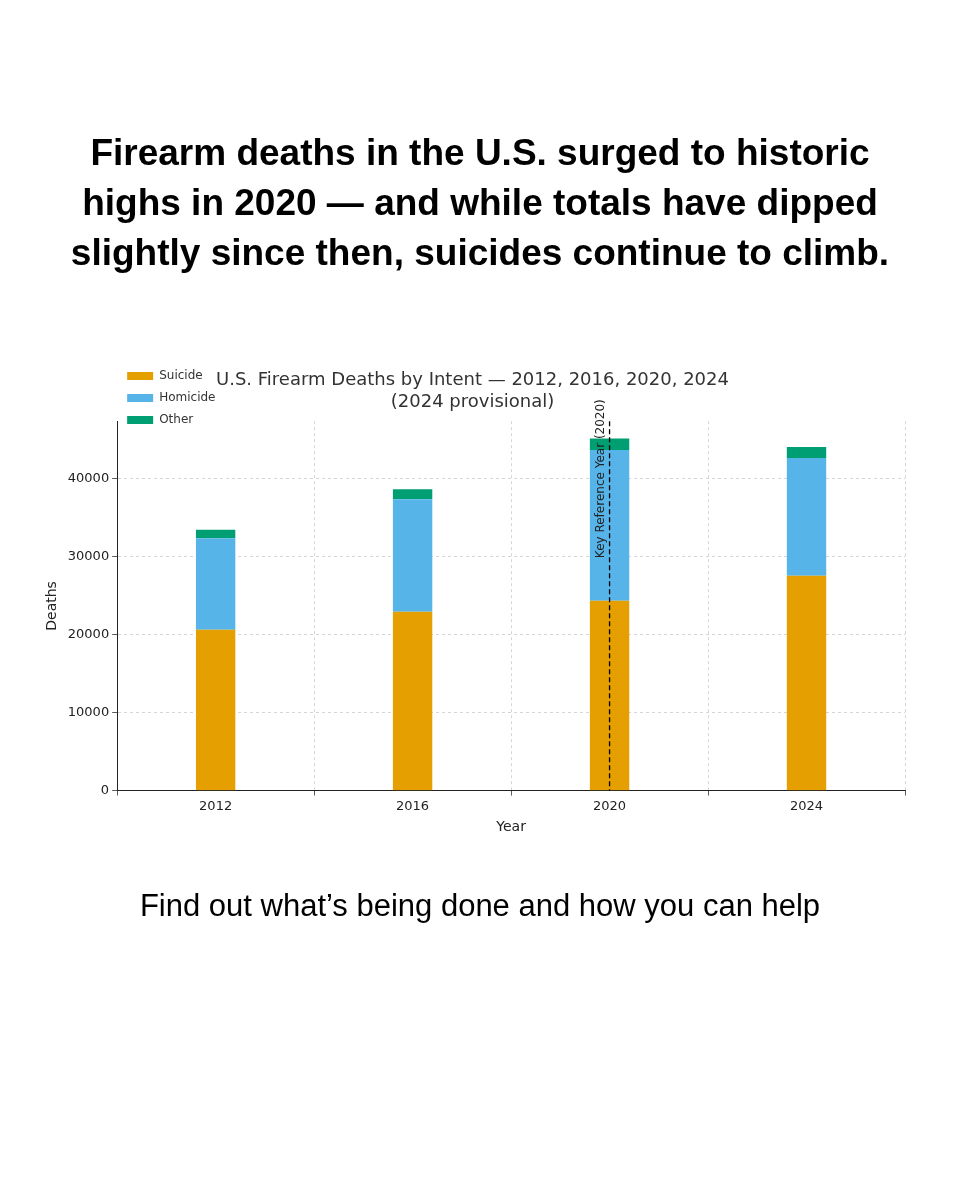  What do you see at coordinates (216, 805) in the screenshot?
I see `x-tick-label: 2012` at bounding box center [216, 805].